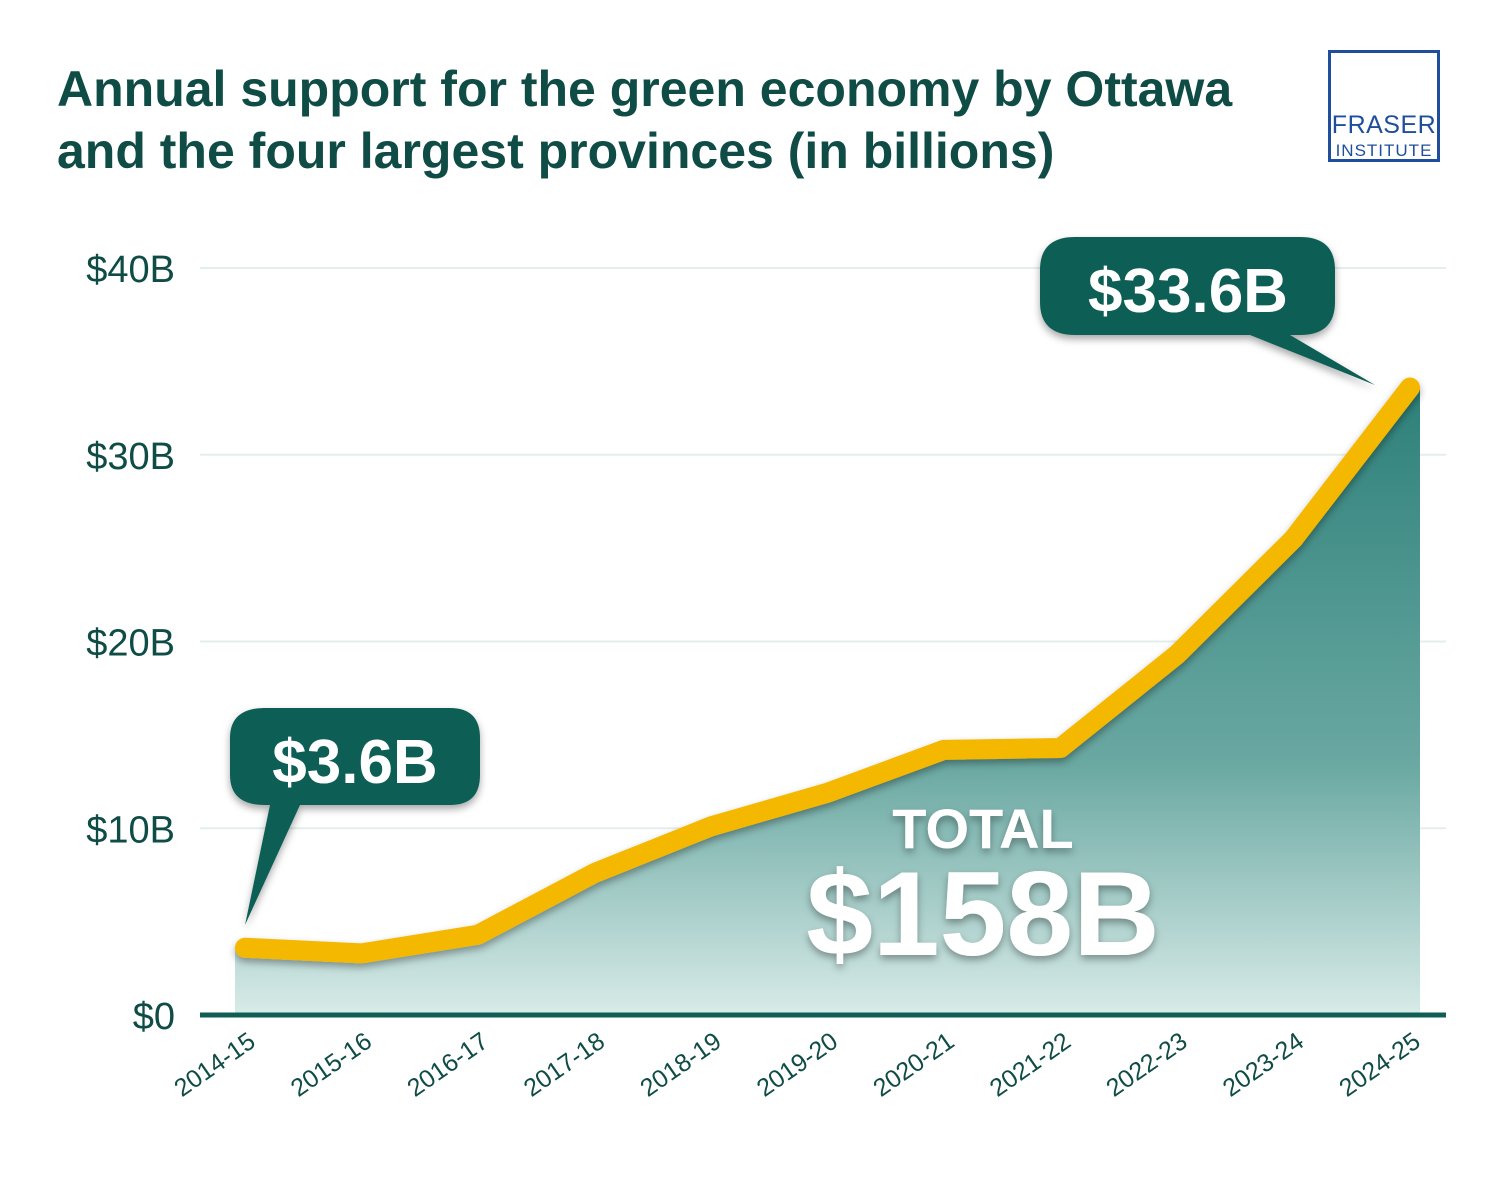 The height and width of the screenshot is (1200, 1500). Describe the element at coordinates (982, 828) in the screenshot. I see `total-heading: TOTAL` at that location.